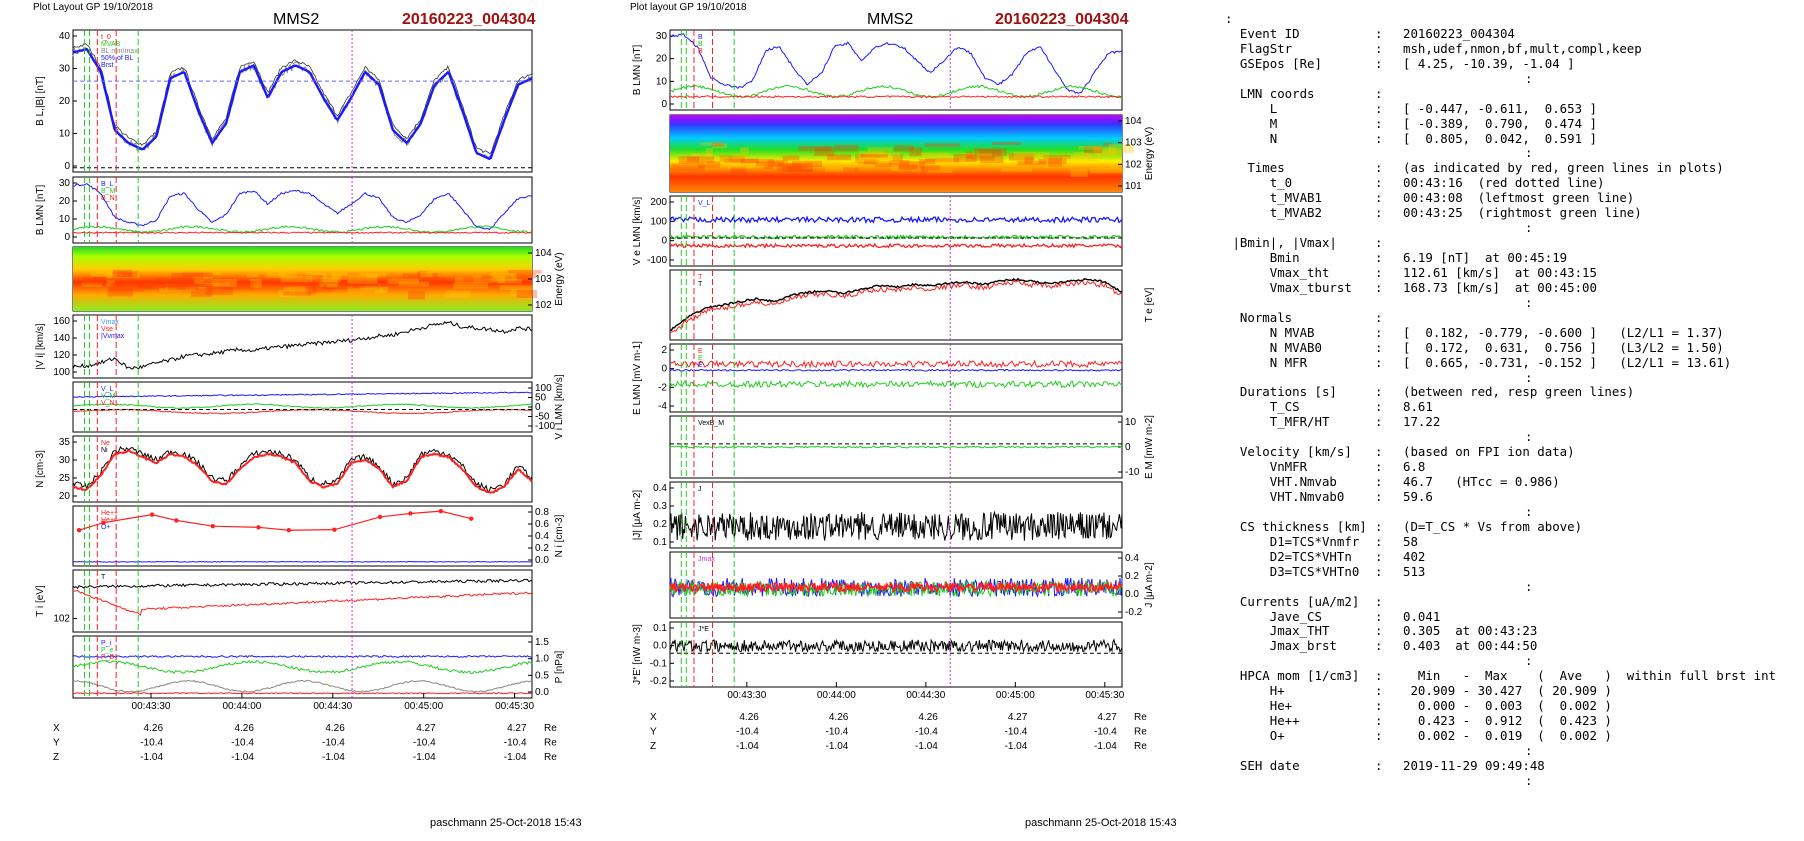  I want to click on ephemeris-axis-label: X, so click(56, 728).